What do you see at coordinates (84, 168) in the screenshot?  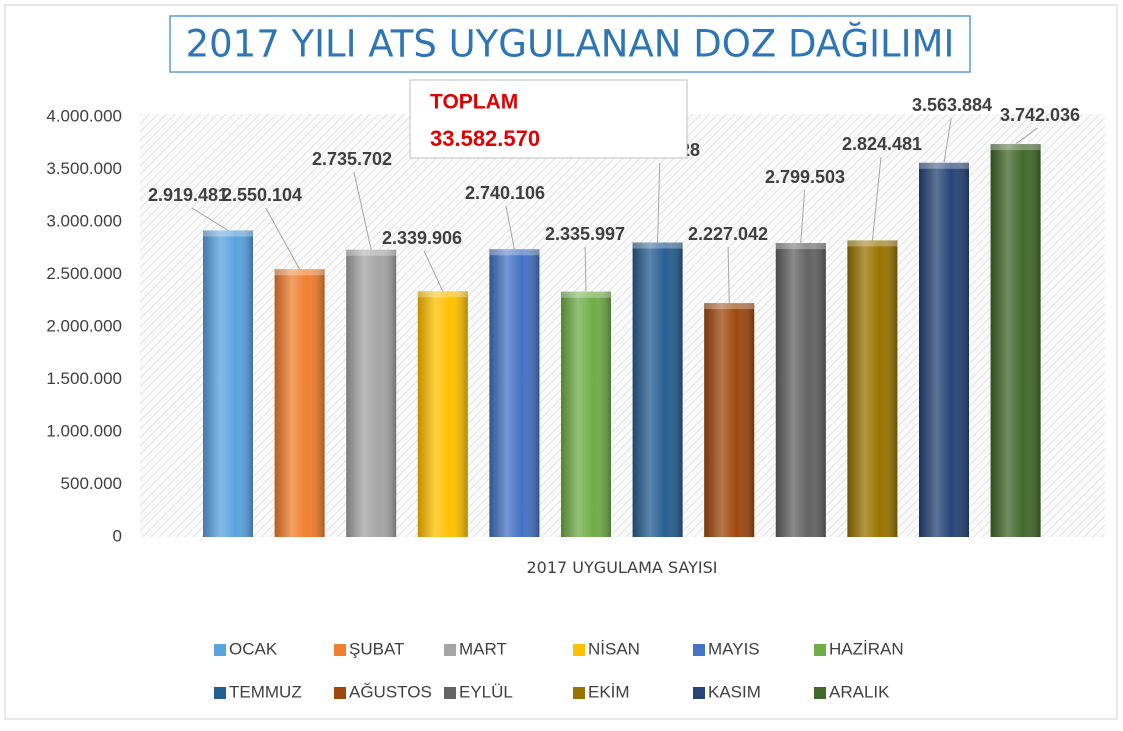 I see `y-tick-label: 3.500.000` at bounding box center [84, 168].